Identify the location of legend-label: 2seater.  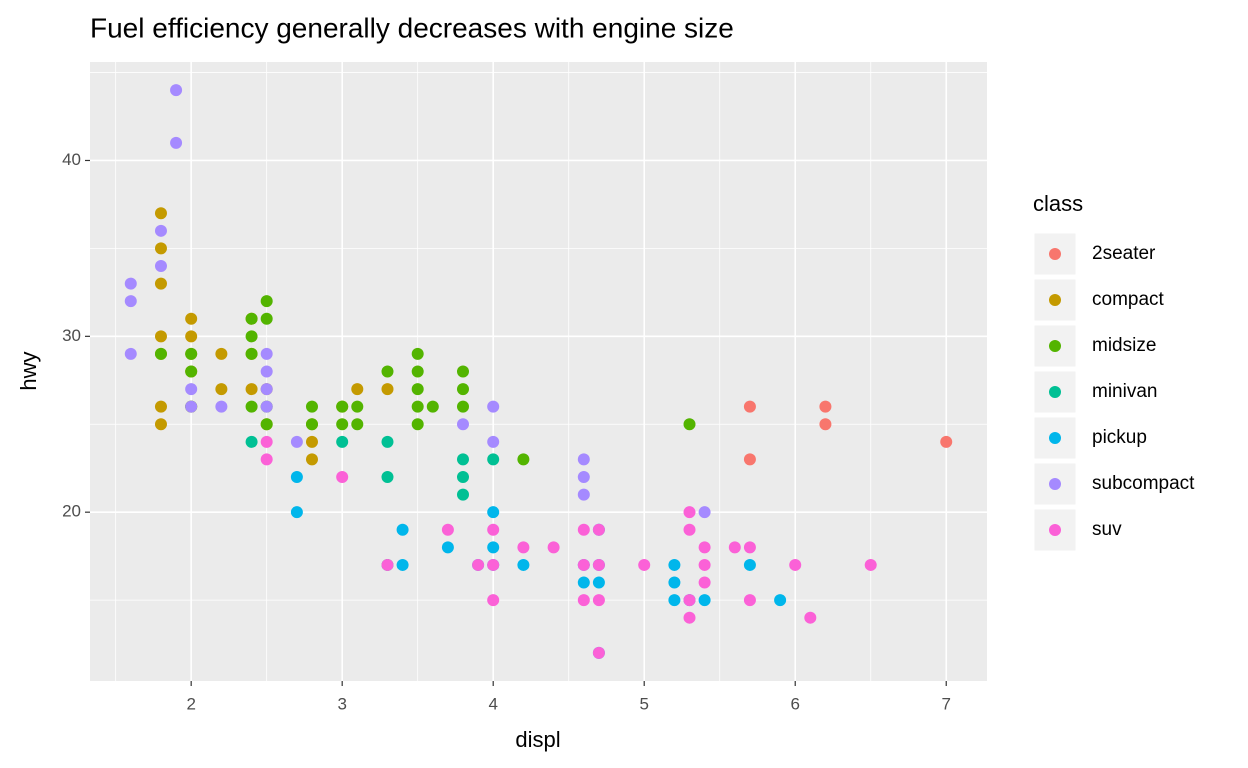
(1124, 253).